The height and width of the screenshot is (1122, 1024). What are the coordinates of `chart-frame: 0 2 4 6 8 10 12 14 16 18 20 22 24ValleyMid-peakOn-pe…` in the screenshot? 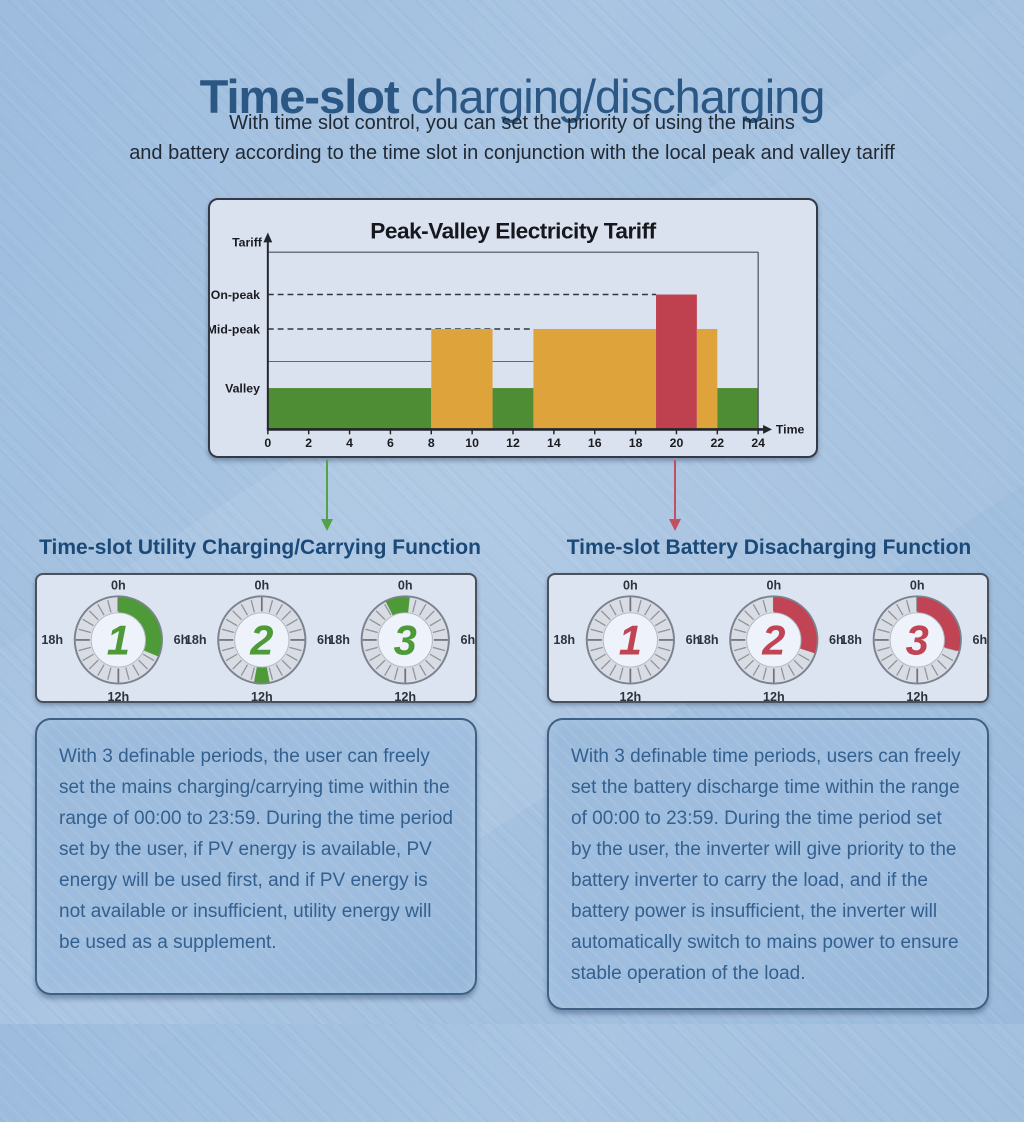 It's located at (491, 341).